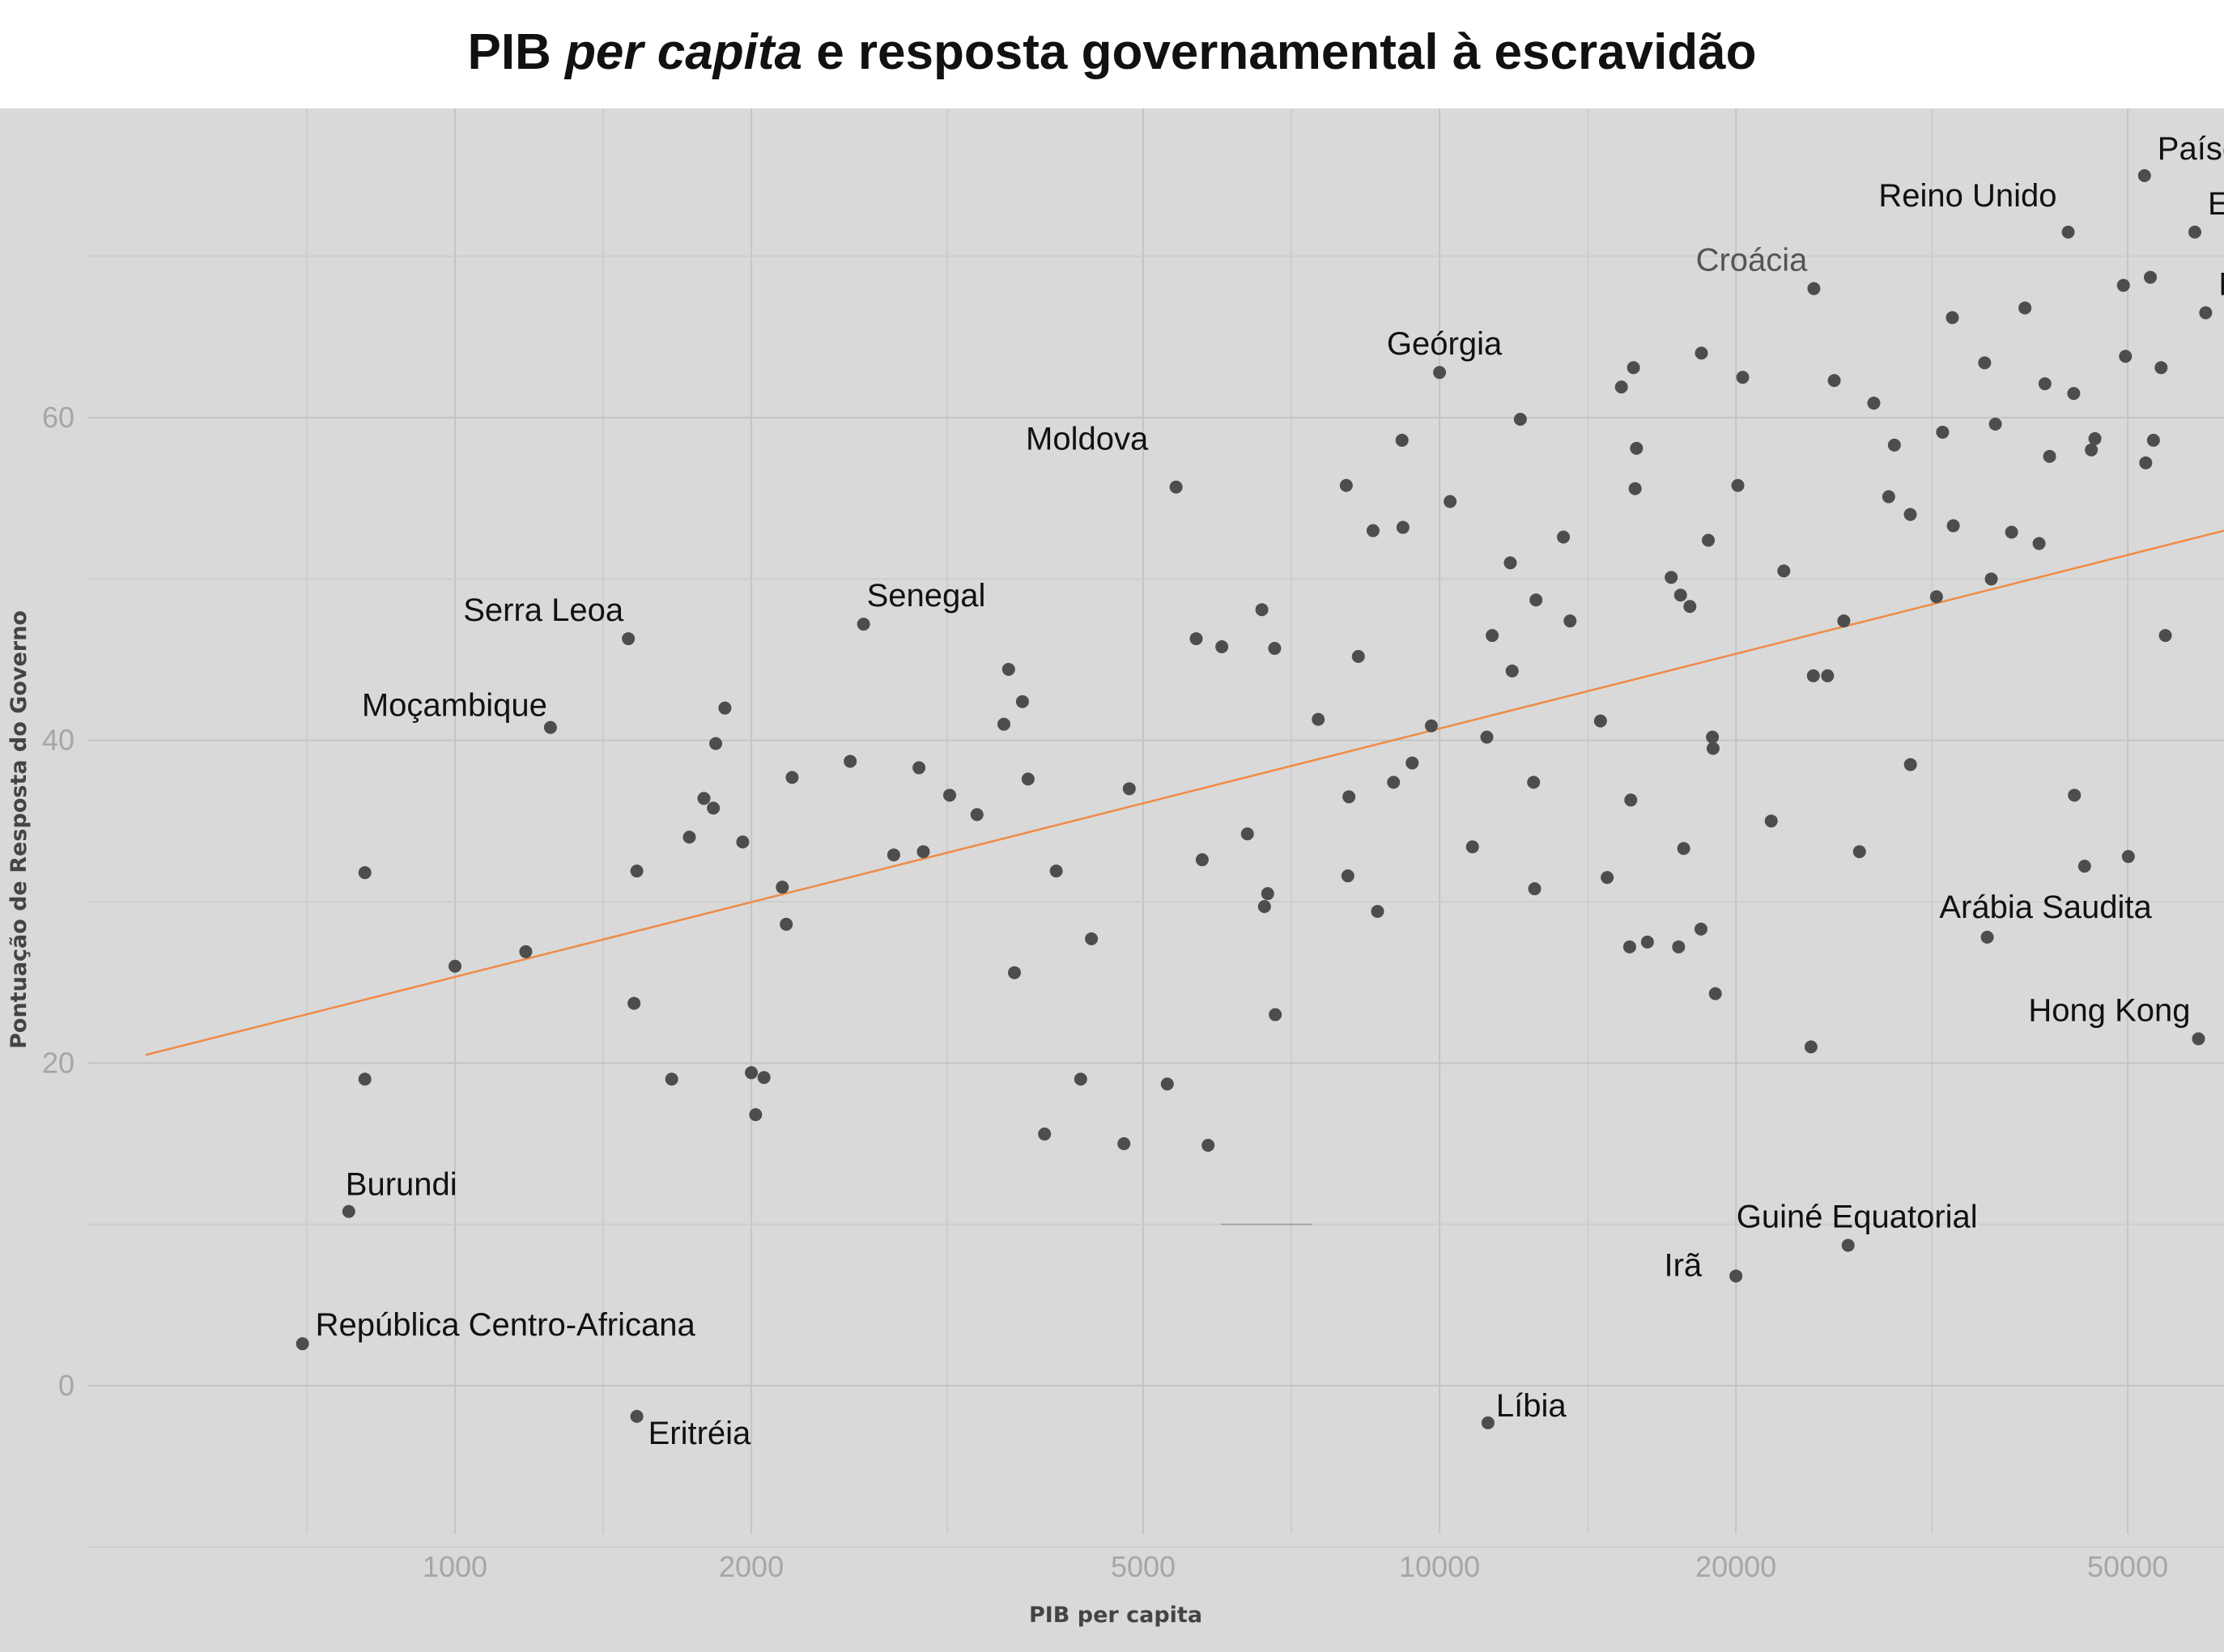  I want to click on point-label: Irã, so click(1683, 1265).